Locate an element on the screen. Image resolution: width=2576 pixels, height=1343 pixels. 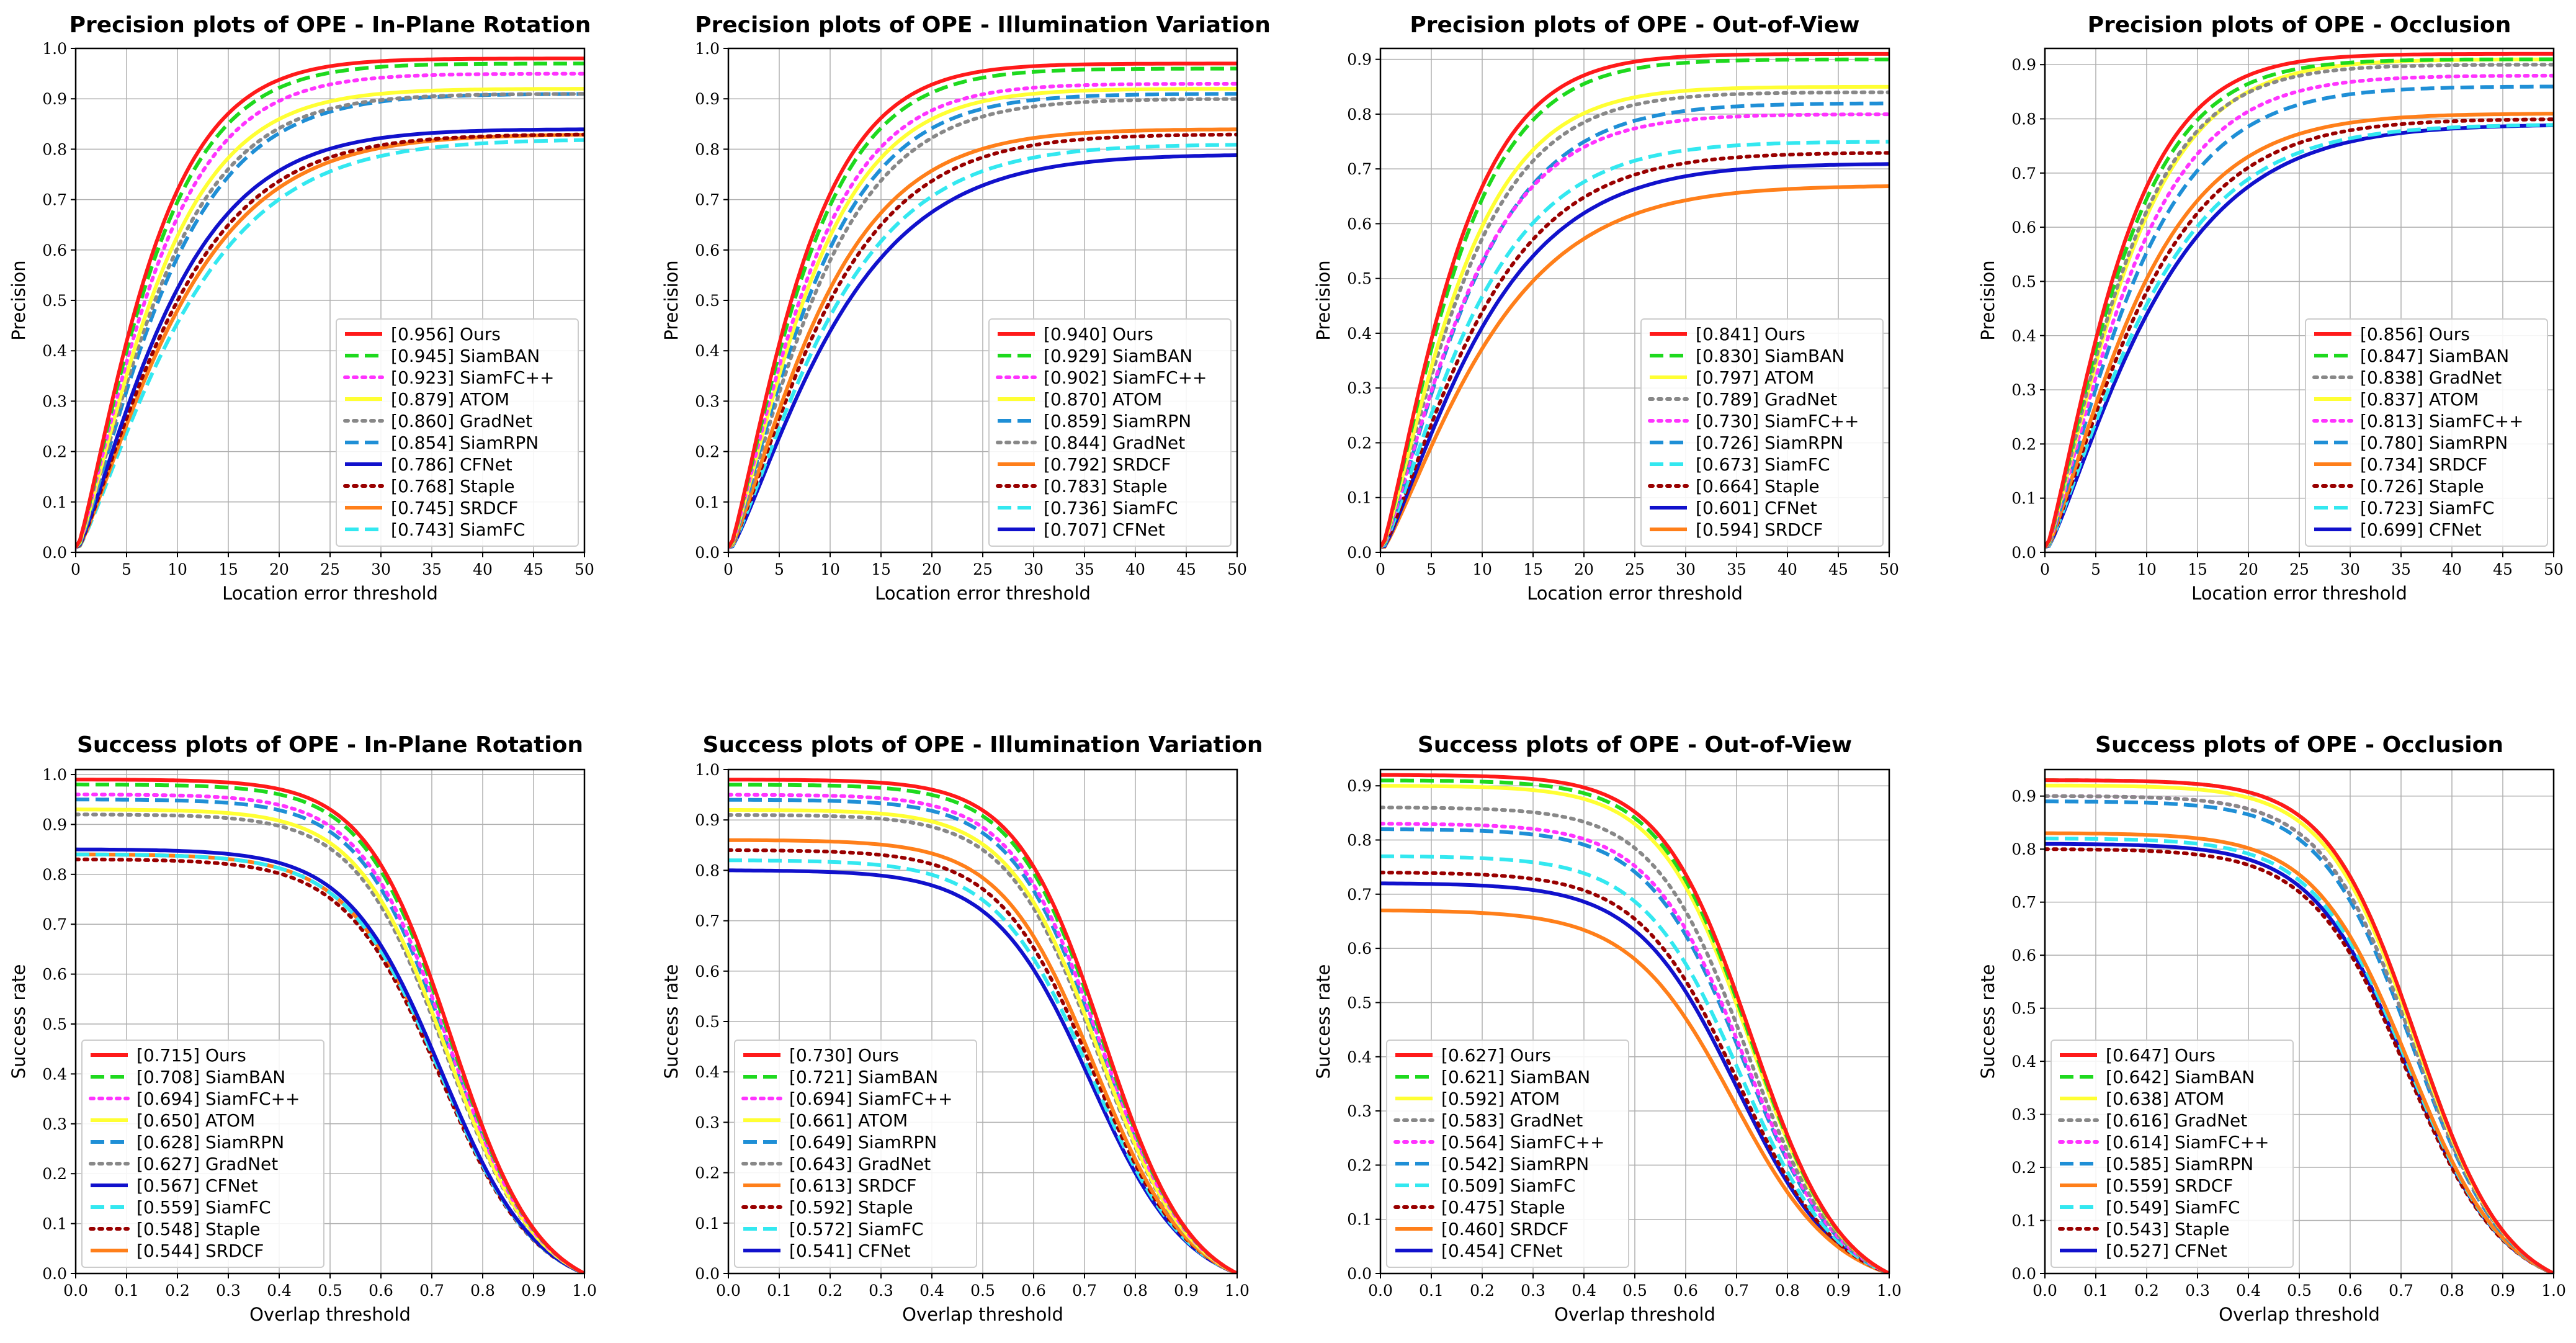
x-axis-label: Location error threshold is located at coordinates (1635, 593).